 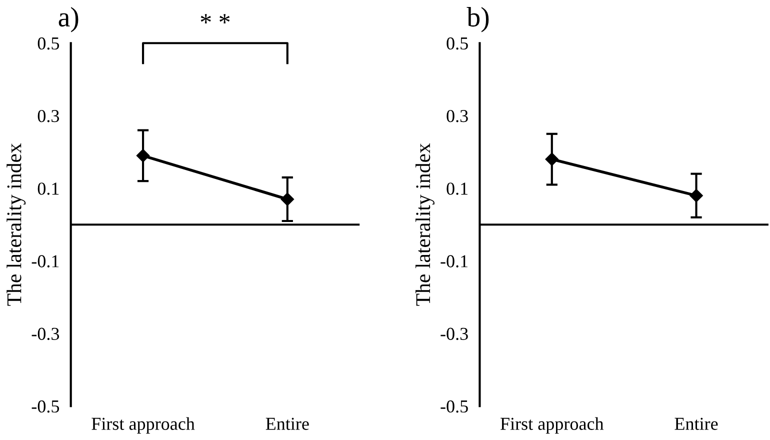 What do you see at coordinates (68, 19) in the screenshot?
I see `chart-title: a)` at bounding box center [68, 19].